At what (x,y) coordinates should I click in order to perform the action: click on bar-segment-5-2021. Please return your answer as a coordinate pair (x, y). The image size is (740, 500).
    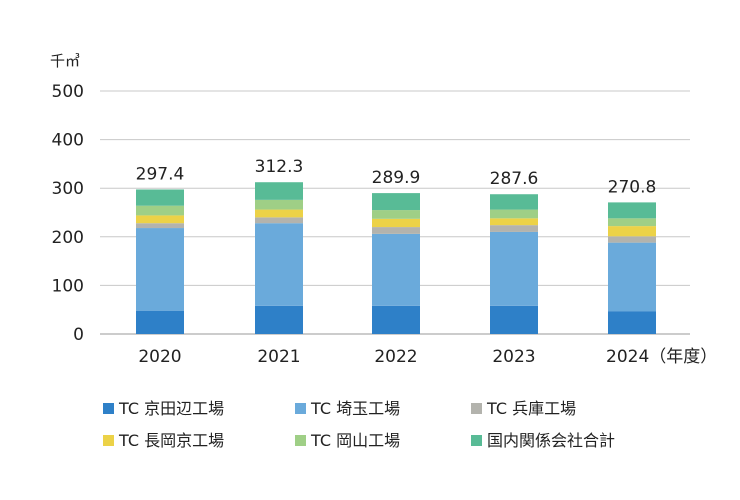
    Looking at the image, I should click on (279, 191).